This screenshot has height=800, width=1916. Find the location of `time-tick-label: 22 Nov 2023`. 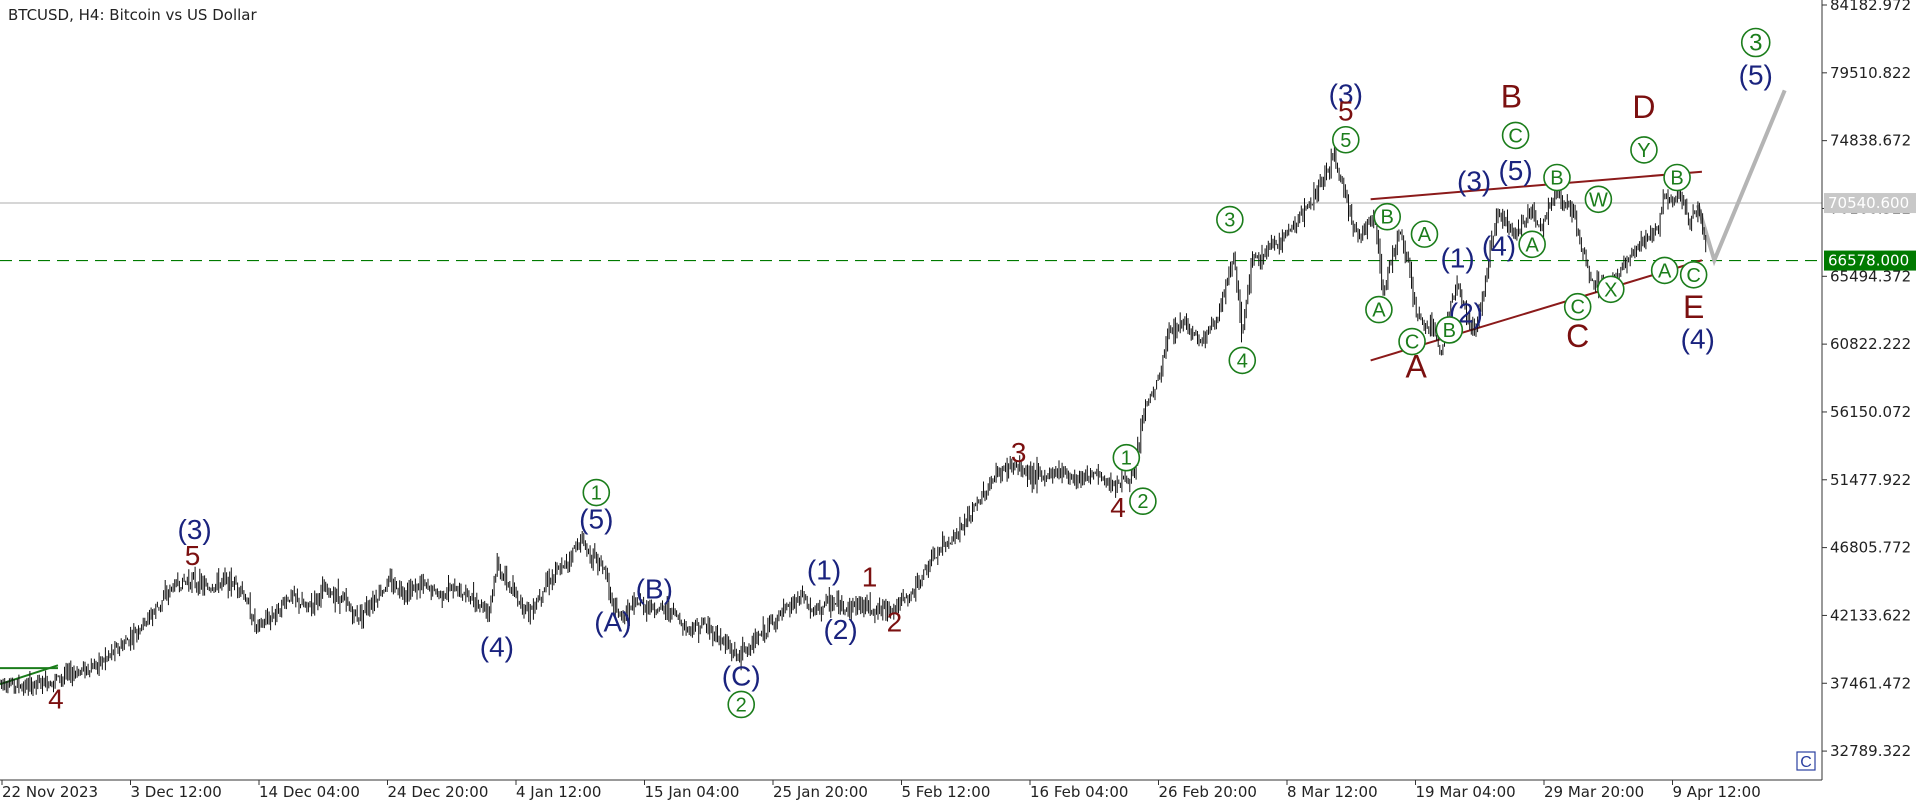

time-tick-label: 22 Nov 2023 is located at coordinates (50, 791).